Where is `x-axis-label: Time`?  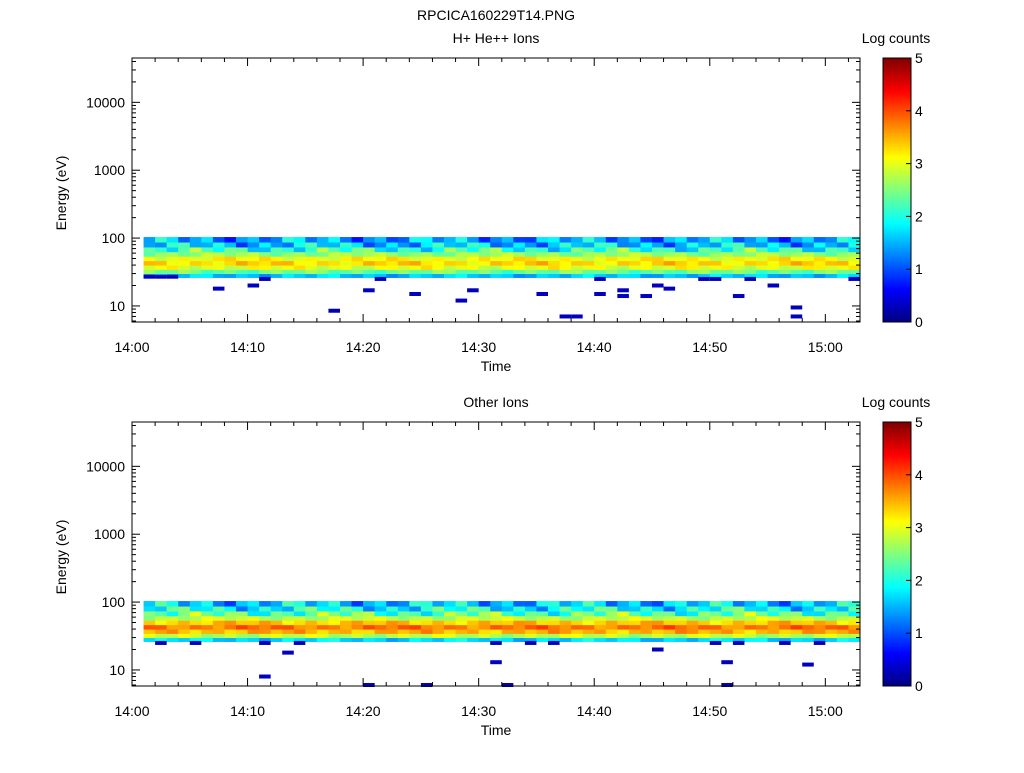
x-axis-label: Time is located at coordinates (496, 366).